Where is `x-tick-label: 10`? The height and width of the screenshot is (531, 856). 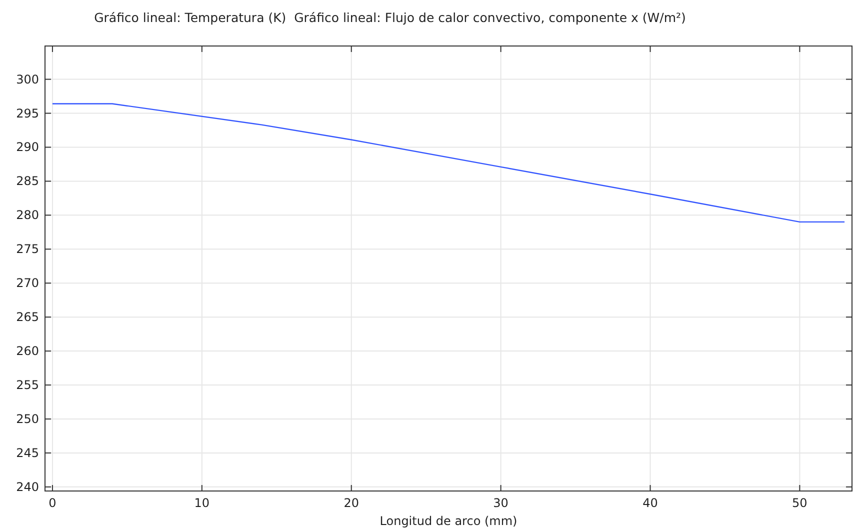
x-tick-label: 10 is located at coordinates (202, 503).